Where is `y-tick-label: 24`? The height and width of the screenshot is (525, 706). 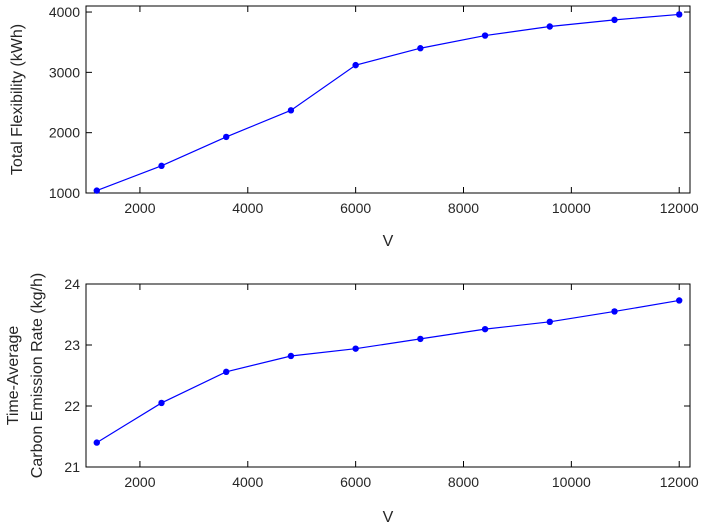 y-tick-label: 24 is located at coordinates (72, 284).